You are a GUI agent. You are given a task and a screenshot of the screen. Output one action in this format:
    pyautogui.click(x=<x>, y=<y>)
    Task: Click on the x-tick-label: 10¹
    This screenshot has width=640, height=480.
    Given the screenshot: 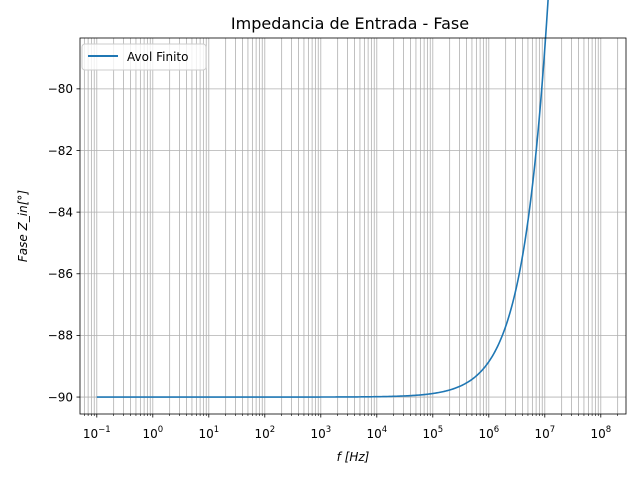 What is the action you would take?
    pyautogui.click(x=208, y=433)
    